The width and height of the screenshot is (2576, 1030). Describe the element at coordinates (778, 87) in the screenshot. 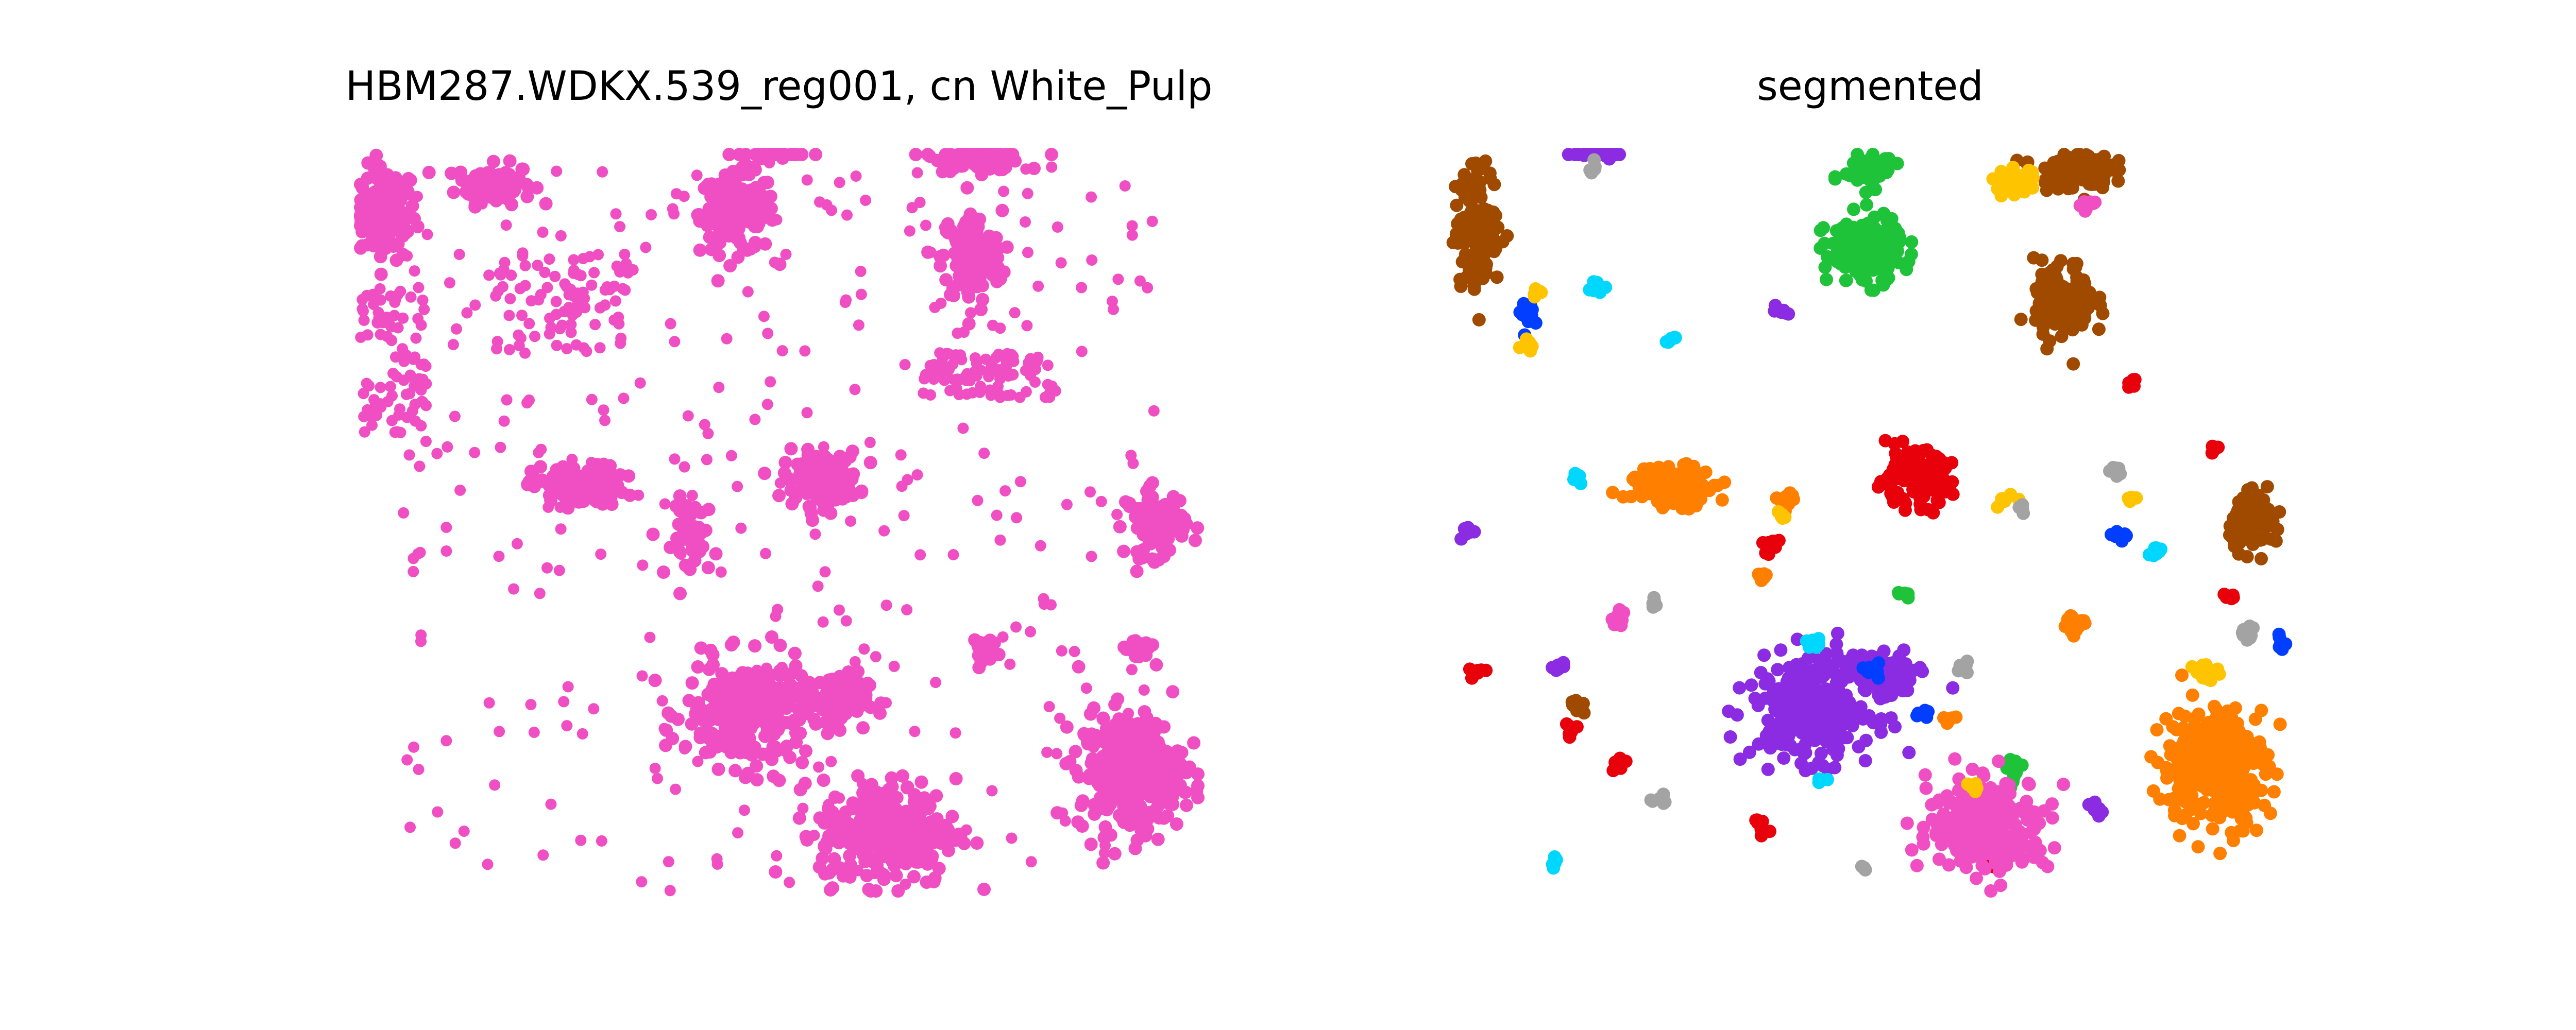

I see `left-panel-title: HBM287.WDKX.539_reg001, cn White_Pulp` at that location.